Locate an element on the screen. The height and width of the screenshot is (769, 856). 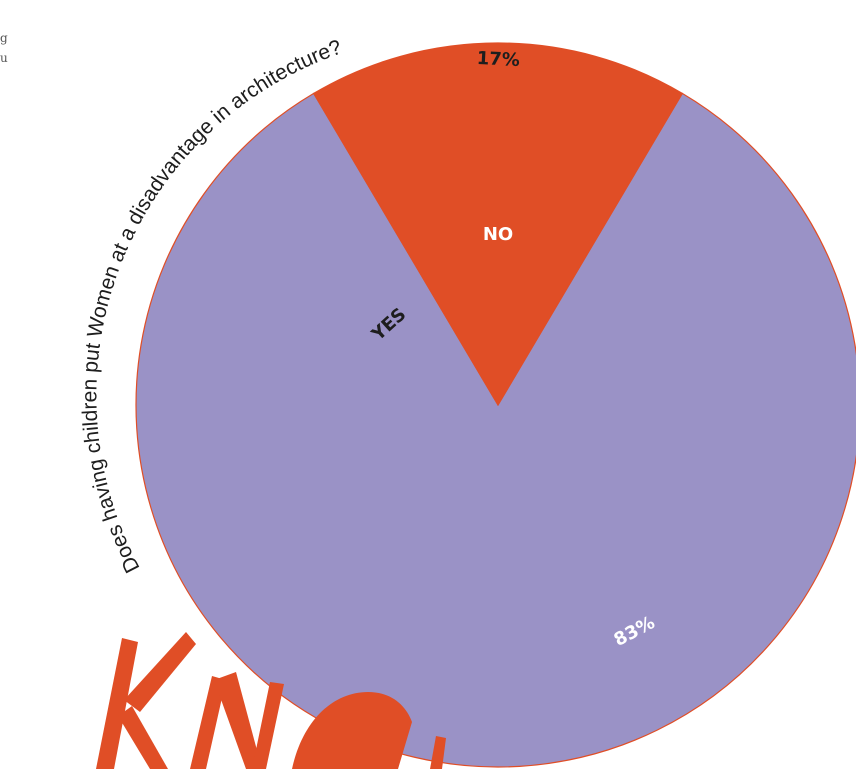
margin-fragment-1: g is located at coordinates (4, 38).